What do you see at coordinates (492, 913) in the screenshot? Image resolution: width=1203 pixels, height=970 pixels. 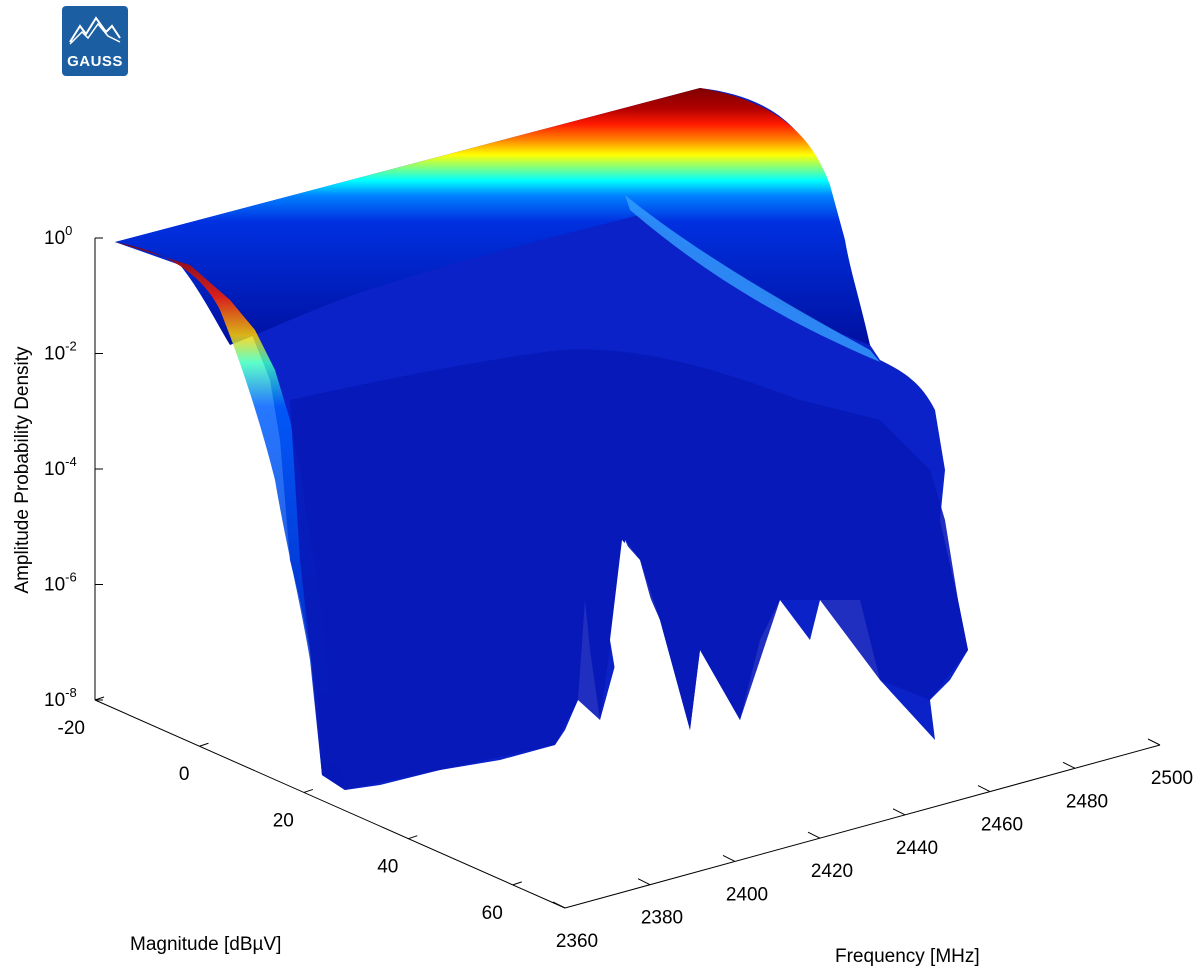 I see `magnitude-tick-label: 60` at bounding box center [492, 913].